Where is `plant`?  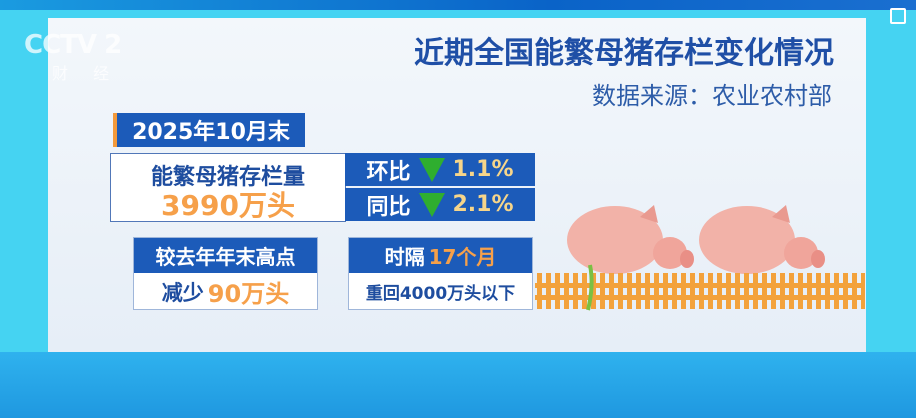 plant is located at coordinates (590, 287).